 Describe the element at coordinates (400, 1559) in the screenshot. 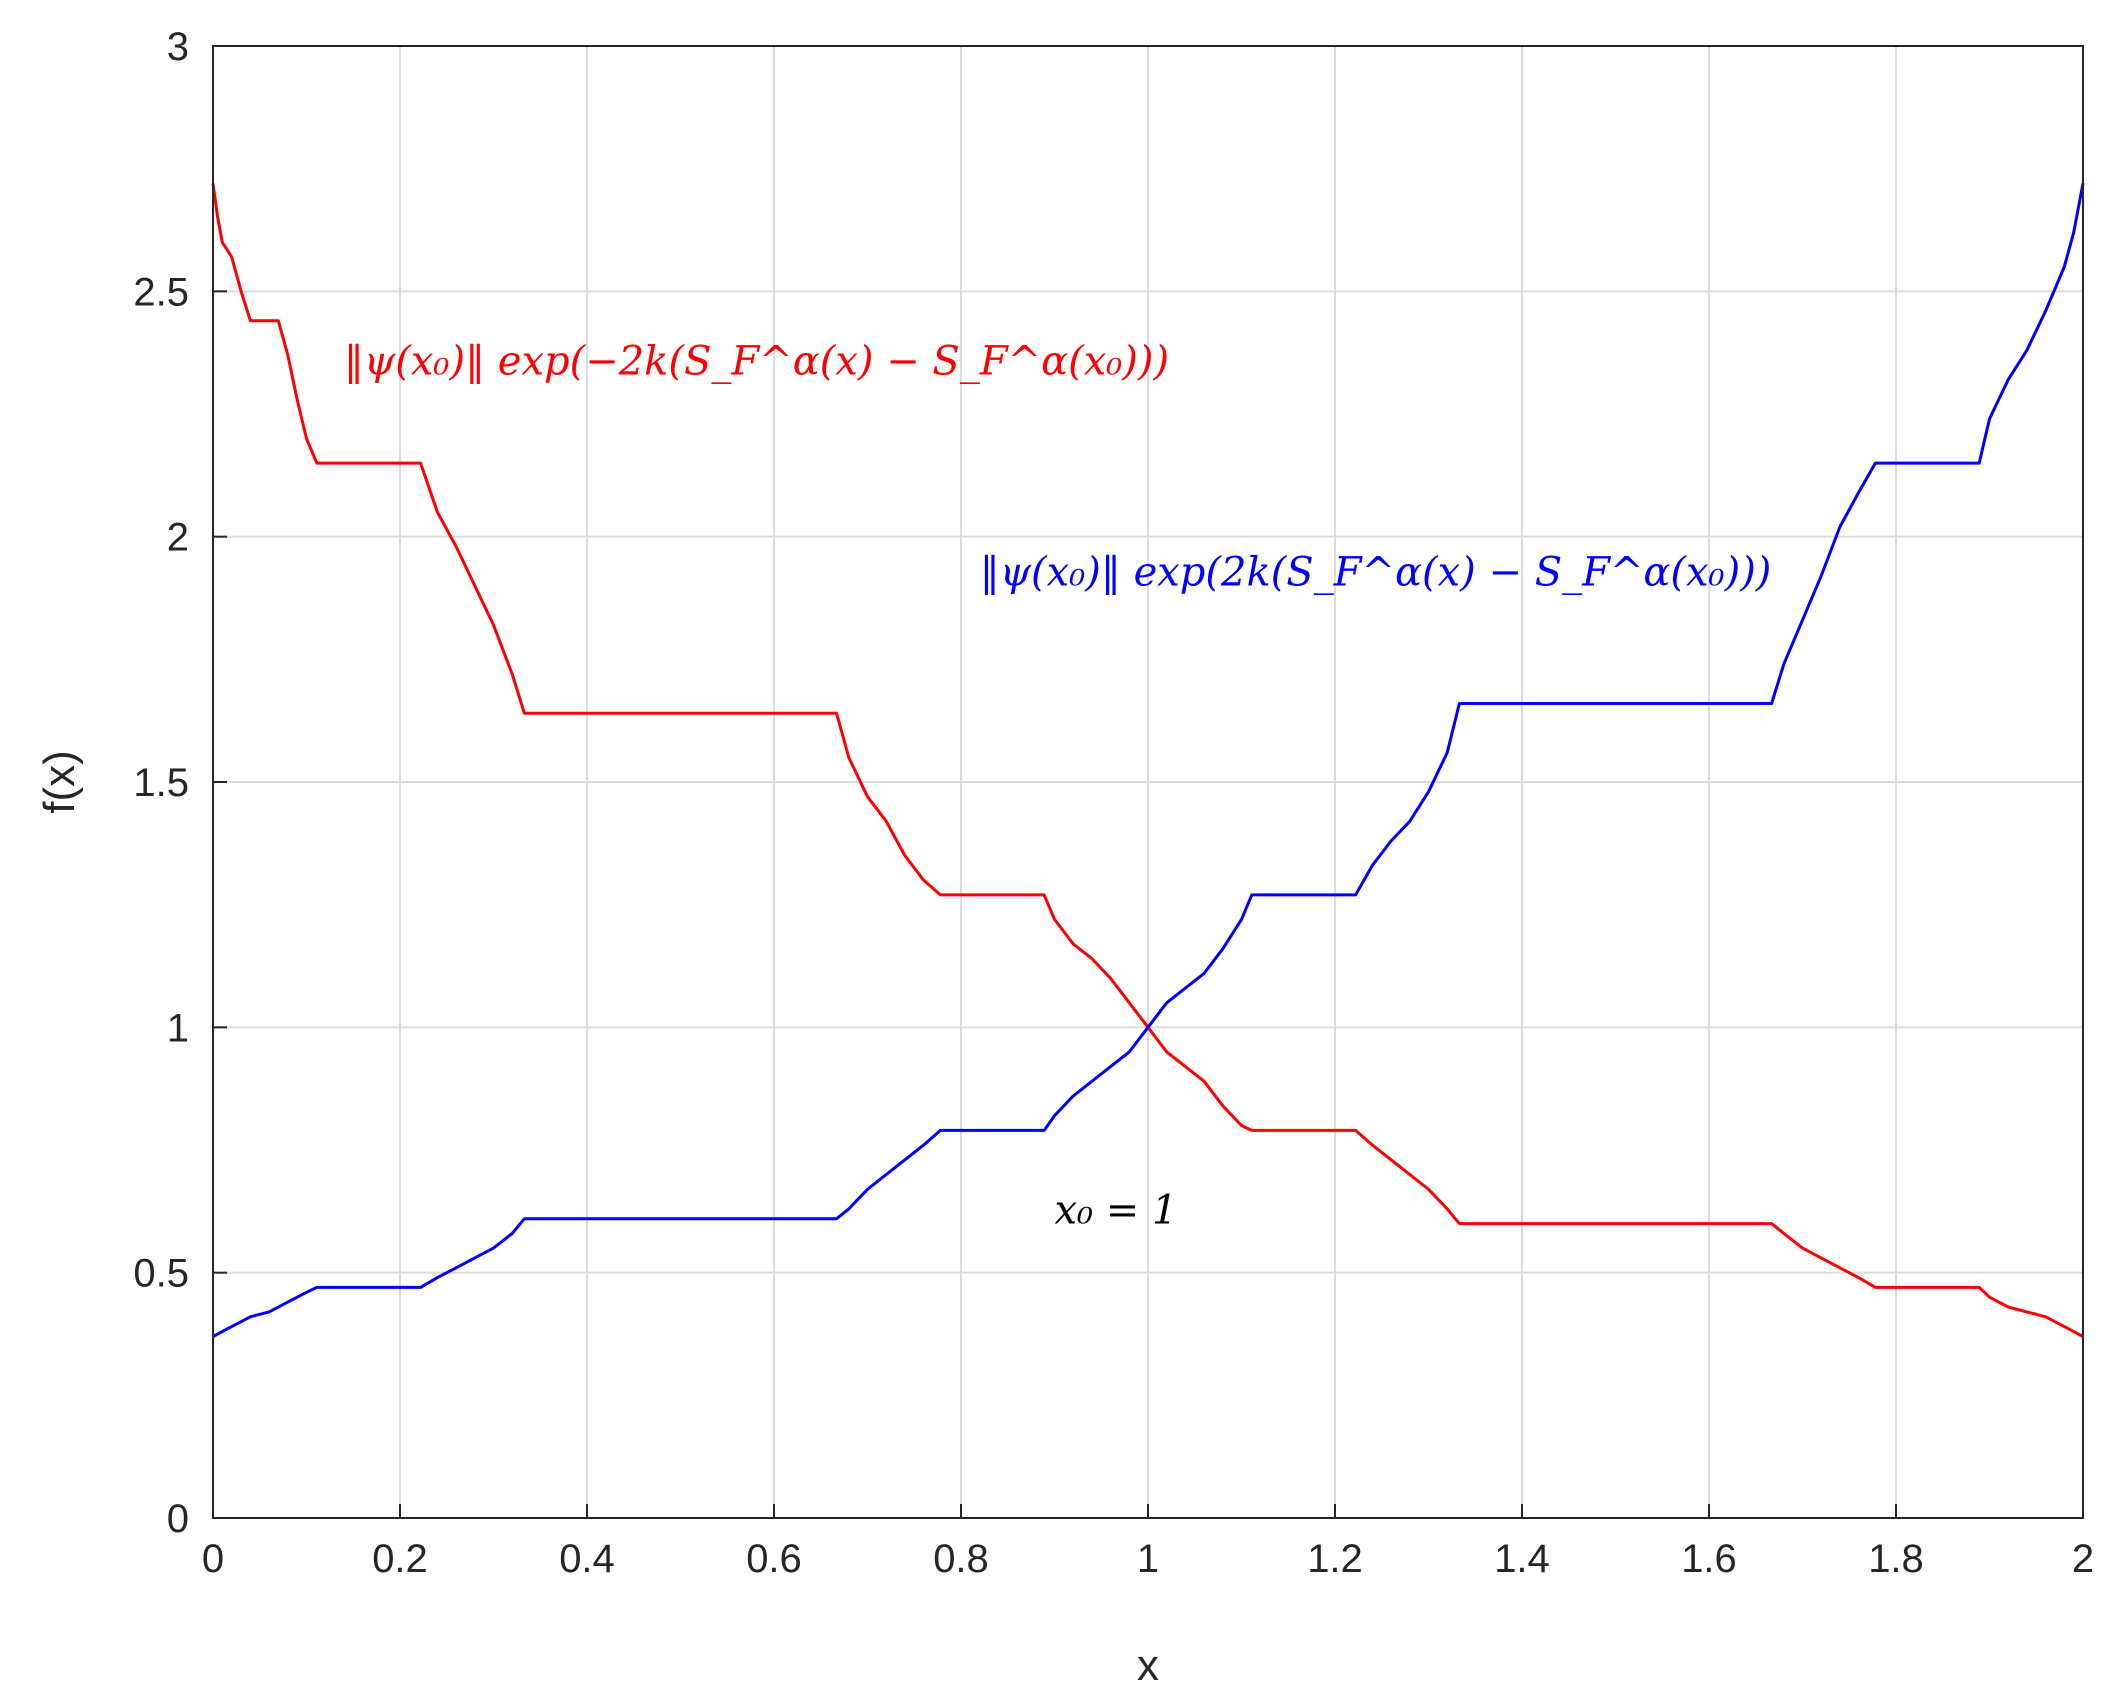

I see `x-tick-label: 0.2` at that location.